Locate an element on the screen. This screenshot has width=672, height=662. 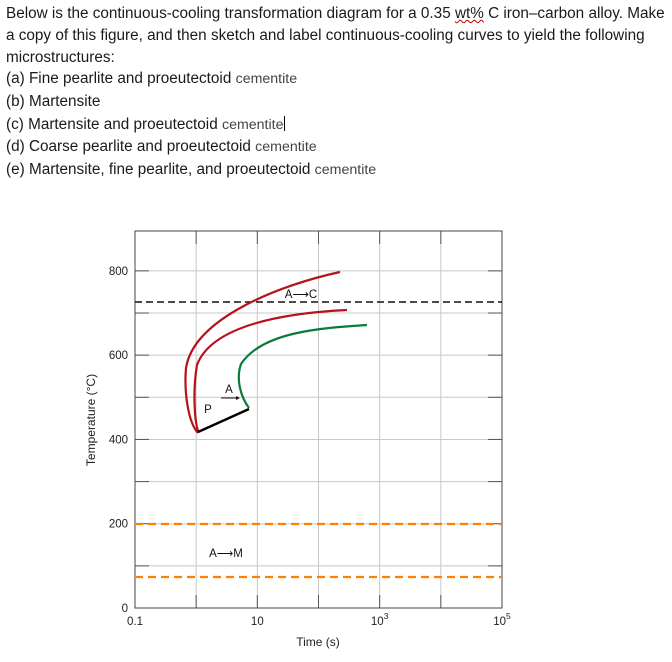
x-tick-exponent: 3 is located at coordinates (386, 616).